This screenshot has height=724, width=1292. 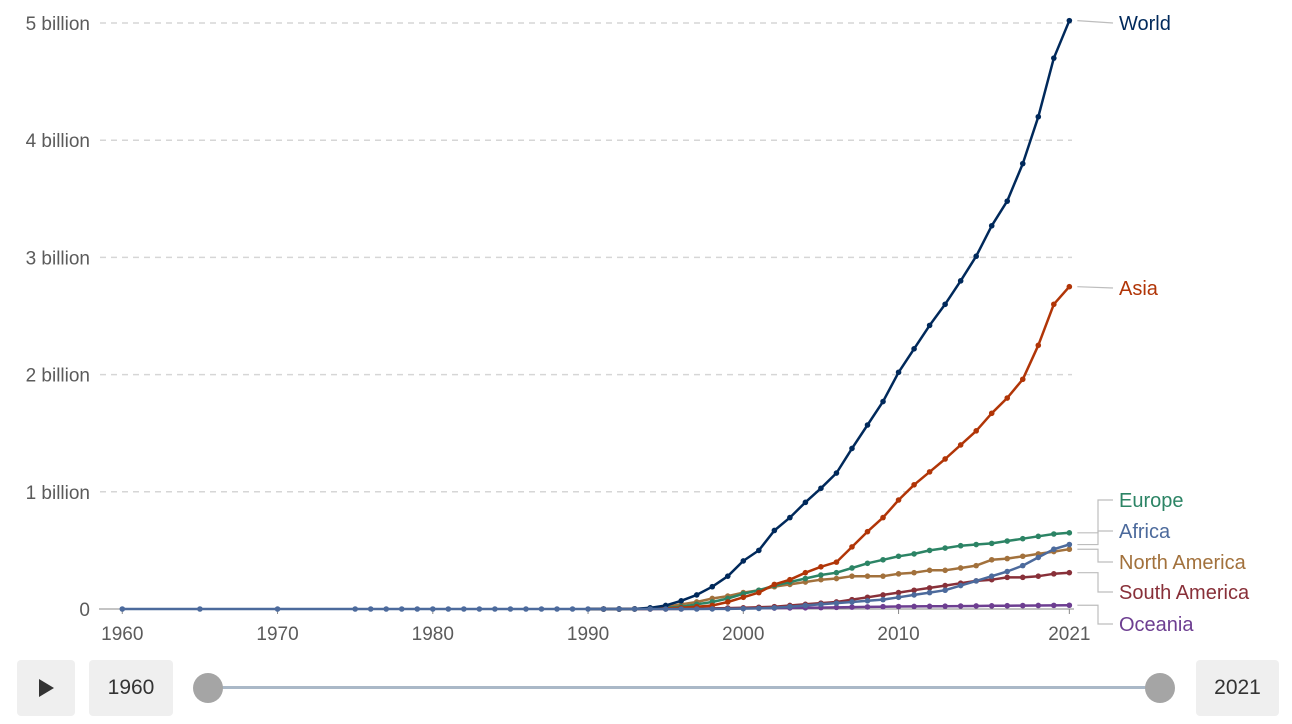 I want to click on timeline-slider-track, so click(x=684, y=687).